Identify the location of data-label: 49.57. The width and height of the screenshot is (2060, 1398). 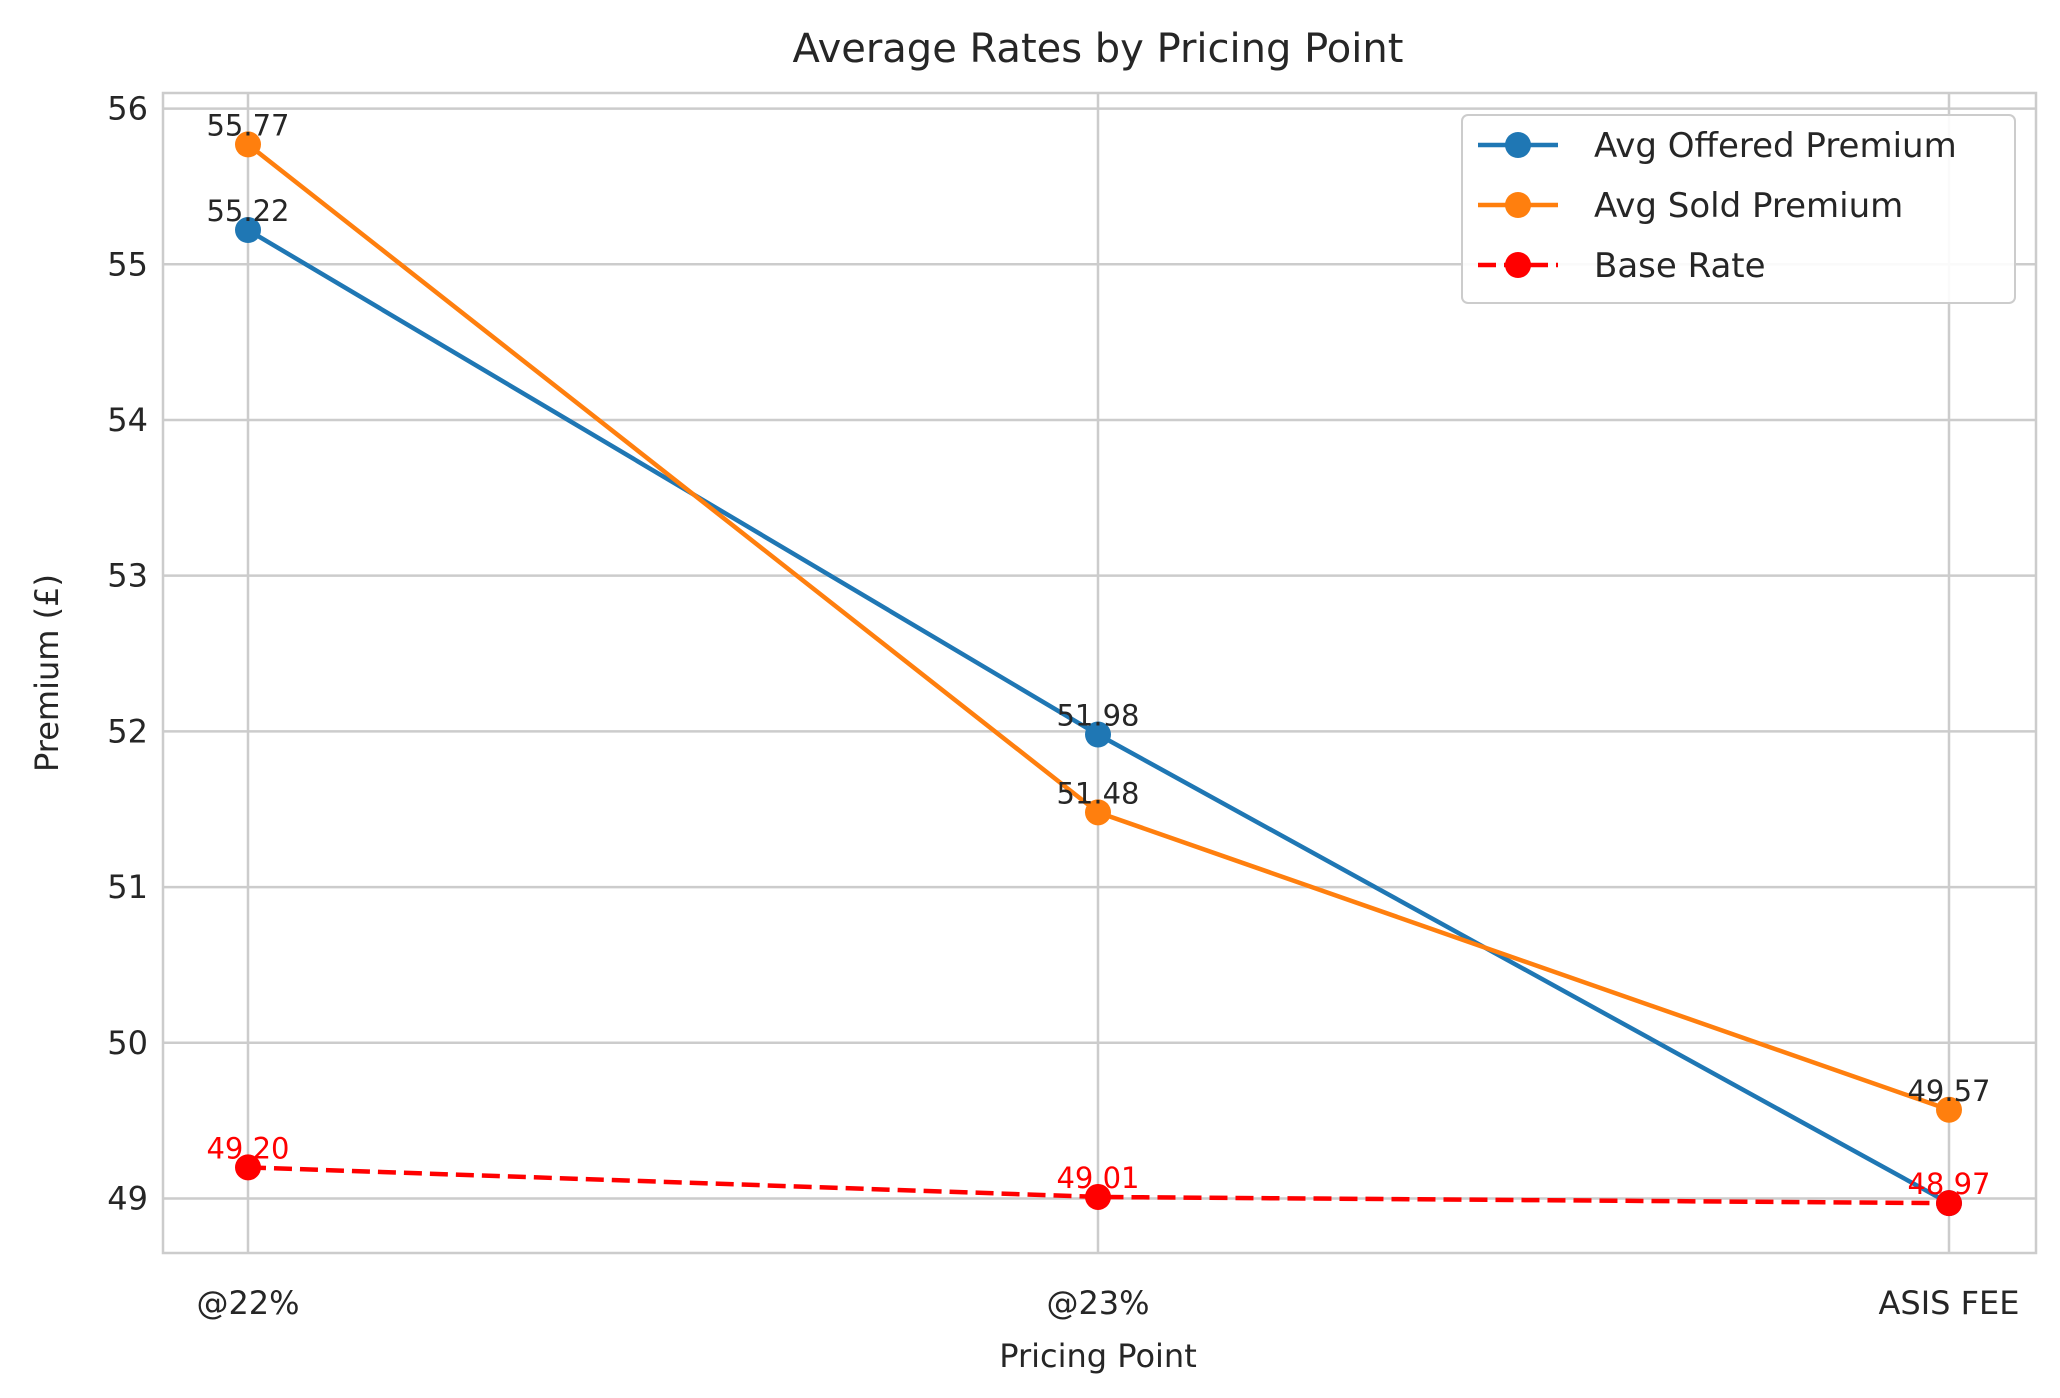
(1948, 1091).